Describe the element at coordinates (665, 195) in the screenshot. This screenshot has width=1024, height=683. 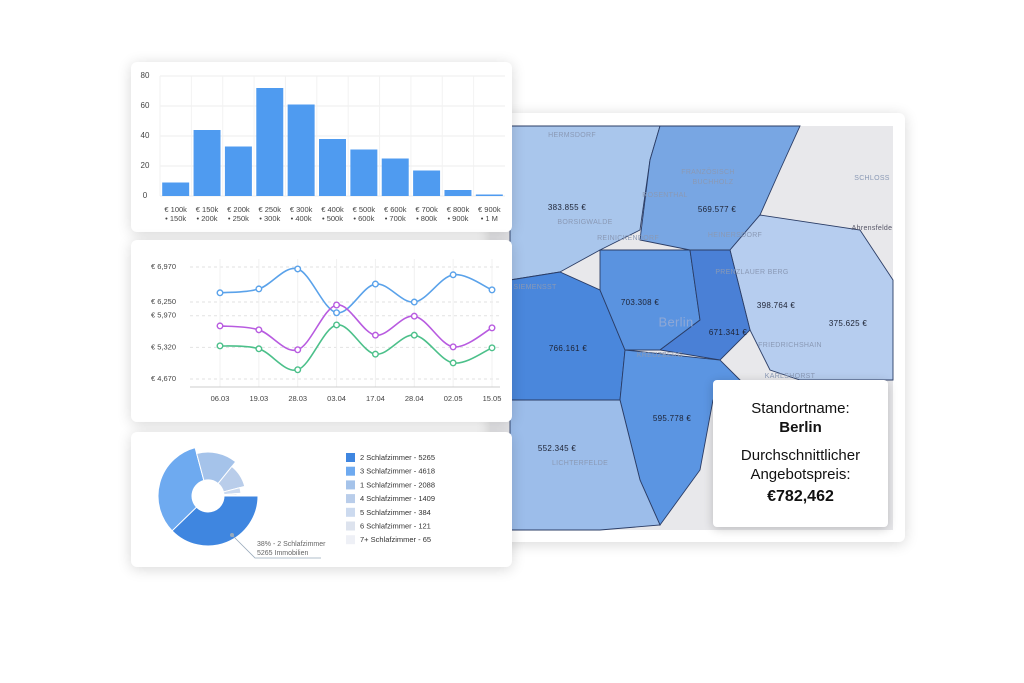
I see `place: ROSENTHAL` at that location.